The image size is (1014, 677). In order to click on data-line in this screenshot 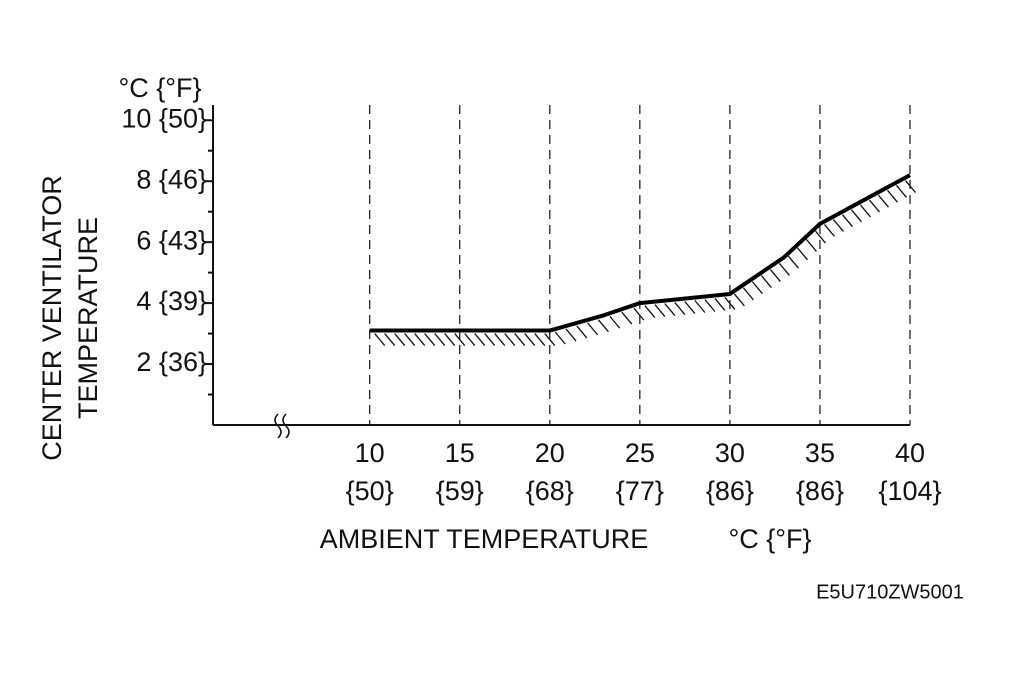, I will do `click(640, 253)`.